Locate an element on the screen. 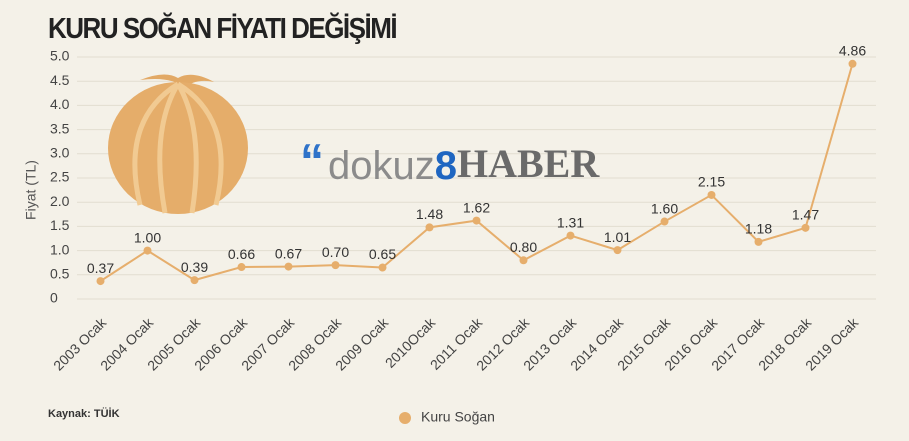  y-tick-label: 2.0 is located at coordinates (60, 201).